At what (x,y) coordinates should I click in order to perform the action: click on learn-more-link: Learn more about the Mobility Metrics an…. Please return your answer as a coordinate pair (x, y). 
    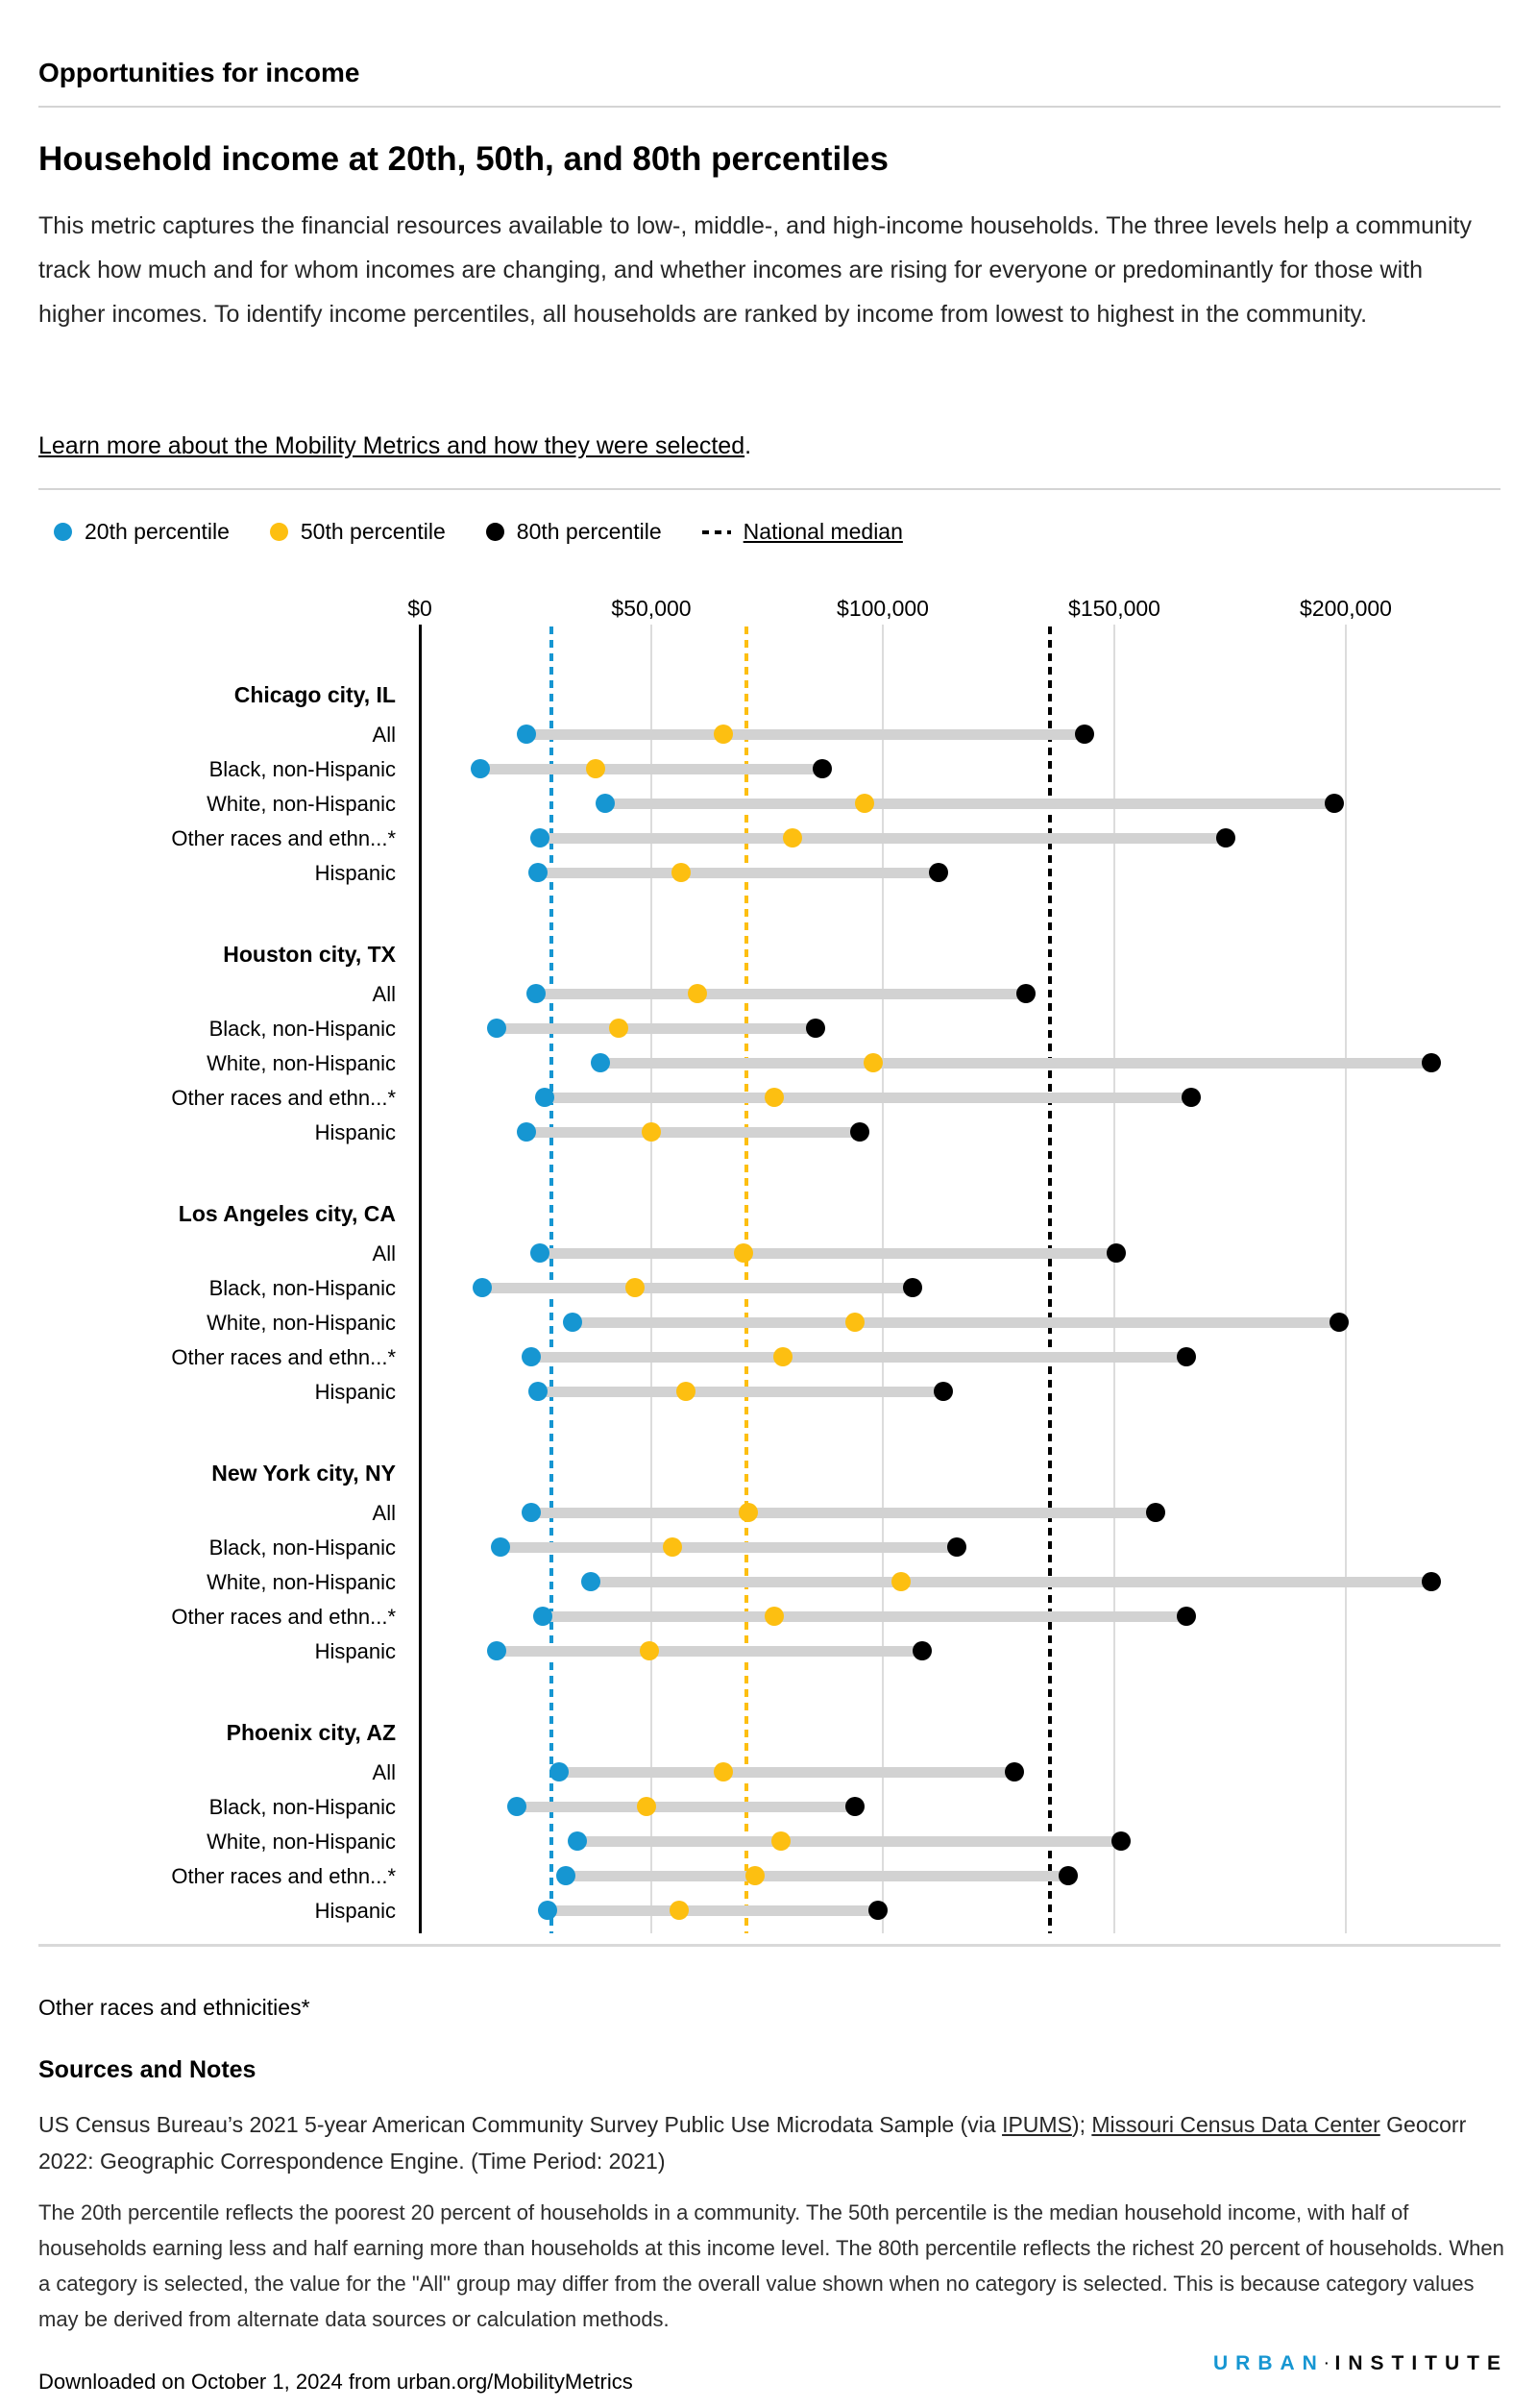
    Looking at the image, I should click on (391, 446).